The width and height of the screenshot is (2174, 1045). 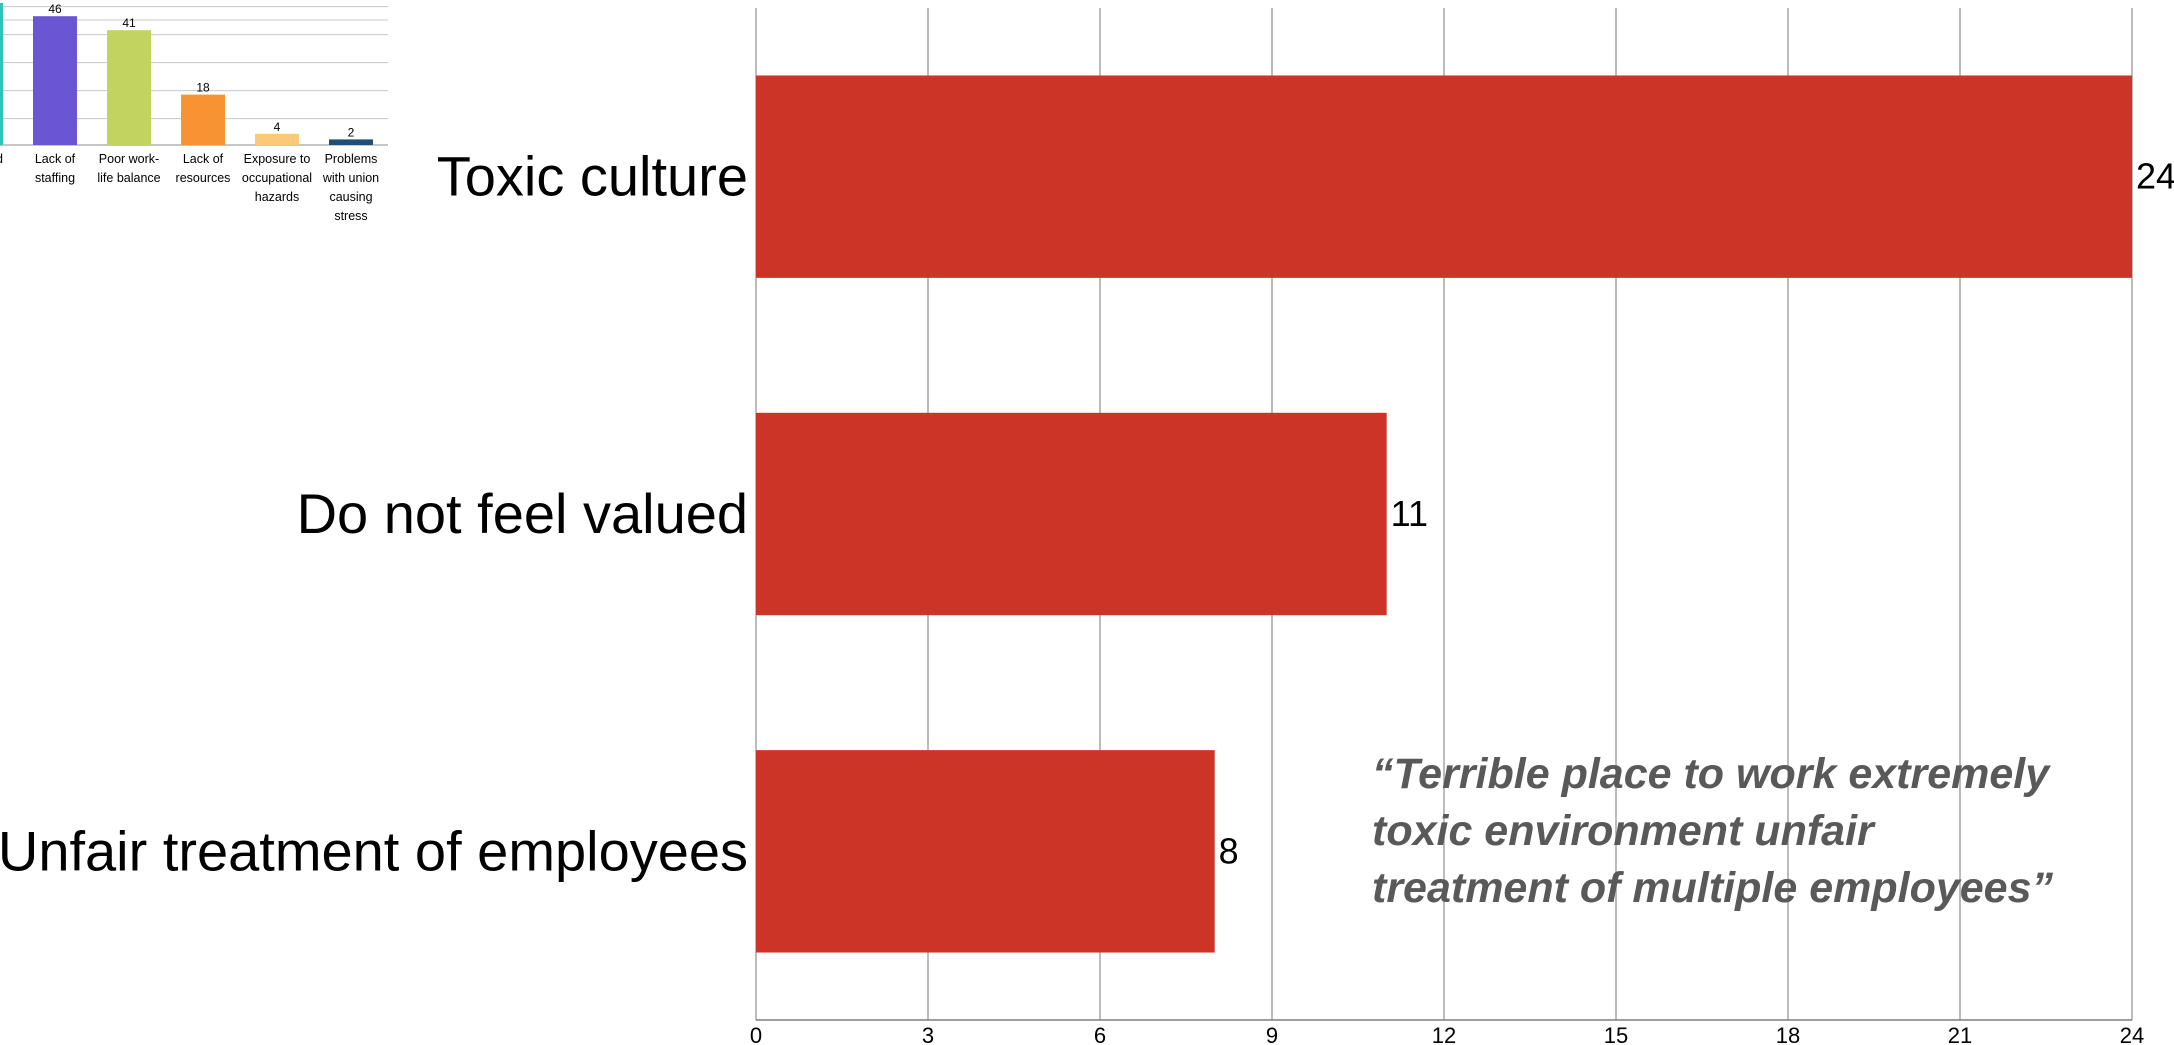 What do you see at coordinates (350, 197) in the screenshot?
I see `inset-category-label: causing` at bounding box center [350, 197].